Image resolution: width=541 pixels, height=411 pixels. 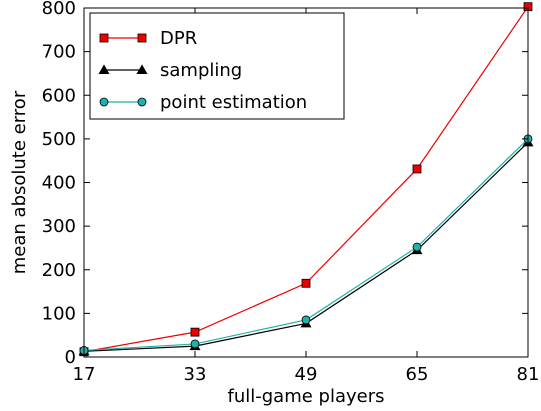 I want to click on y-tick-label: 400, so click(x=59, y=183).